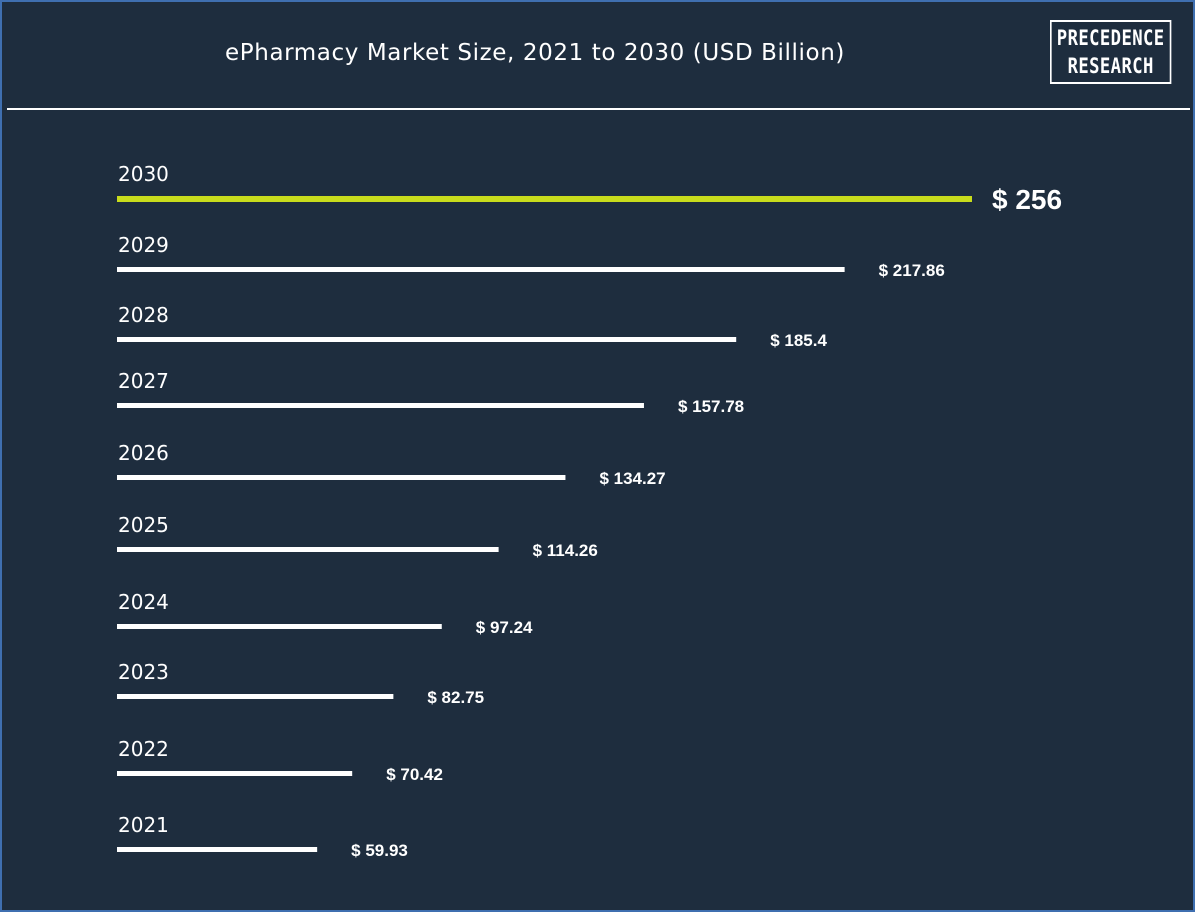 This screenshot has width=1195, height=912. Describe the element at coordinates (143, 825) in the screenshot. I see `category-label-2021: 2021` at that location.